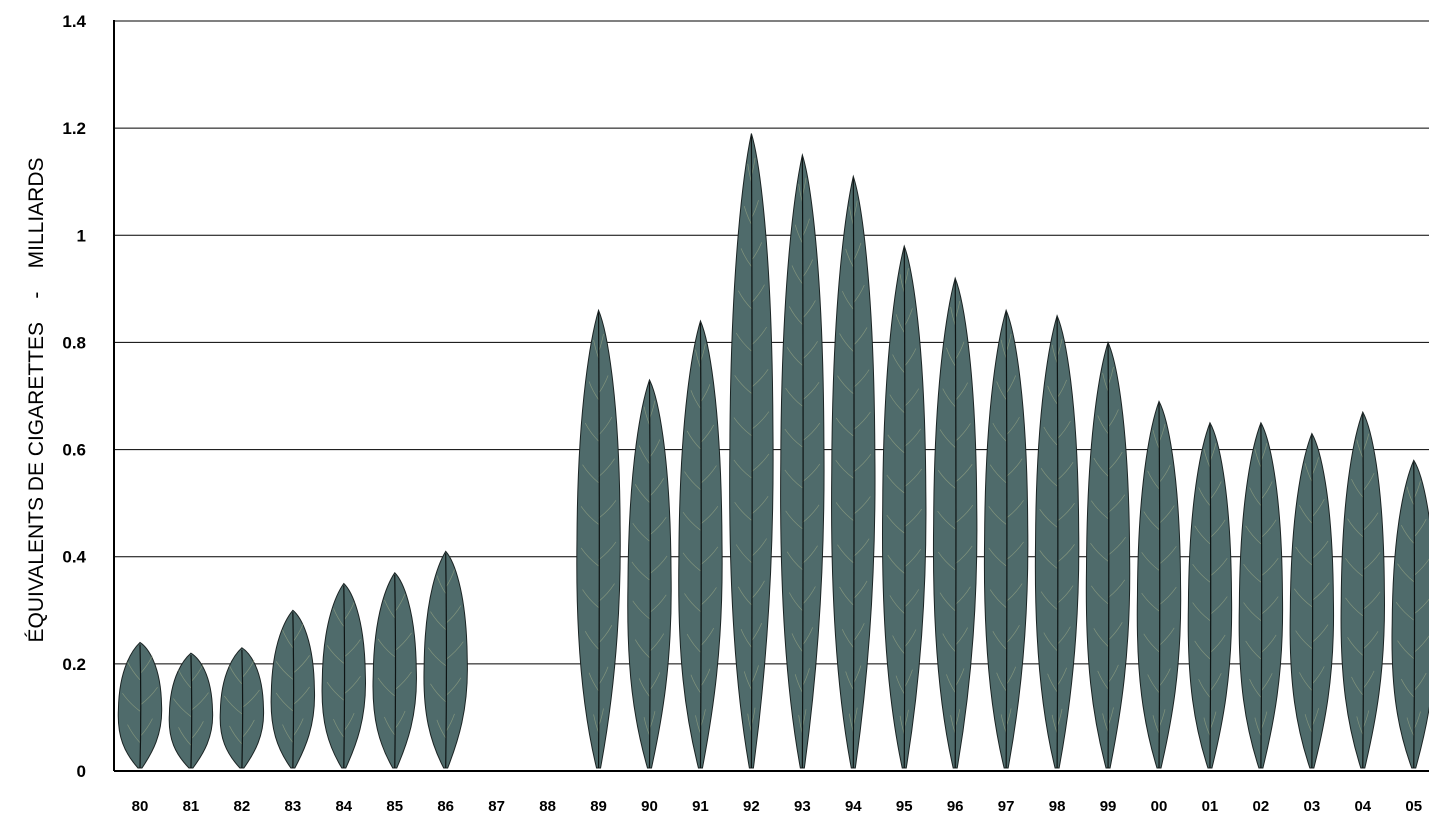 The height and width of the screenshot is (816, 1429). What do you see at coordinates (1057, 806) in the screenshot?
I see `x-tick-label: 98` at bounding box center [1057, 806].